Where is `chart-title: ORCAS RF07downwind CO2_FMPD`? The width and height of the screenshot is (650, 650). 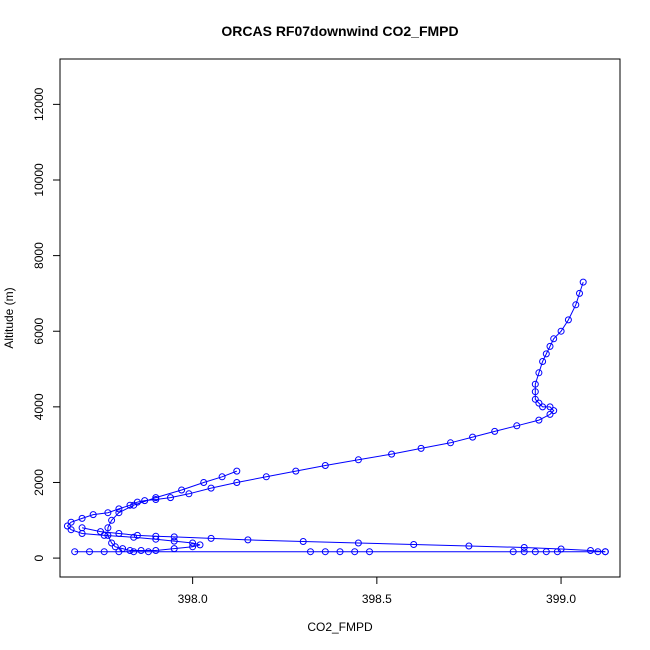
chart-title: ORCAS RF07downwind CO2_FMPD is located at coordinates (339, 31).